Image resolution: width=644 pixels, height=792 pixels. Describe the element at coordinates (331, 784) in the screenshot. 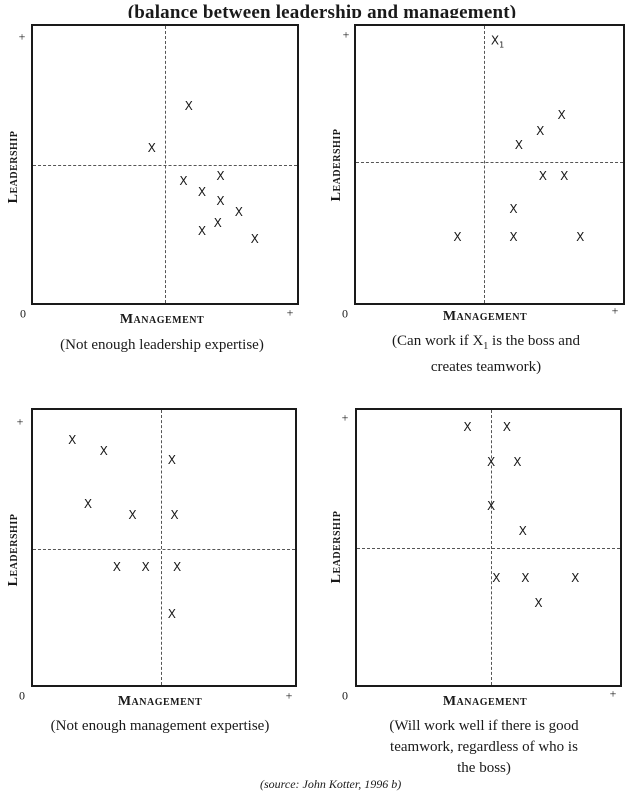

I see `source-citation: (source: John Kotter, 1996 b)` at that location.